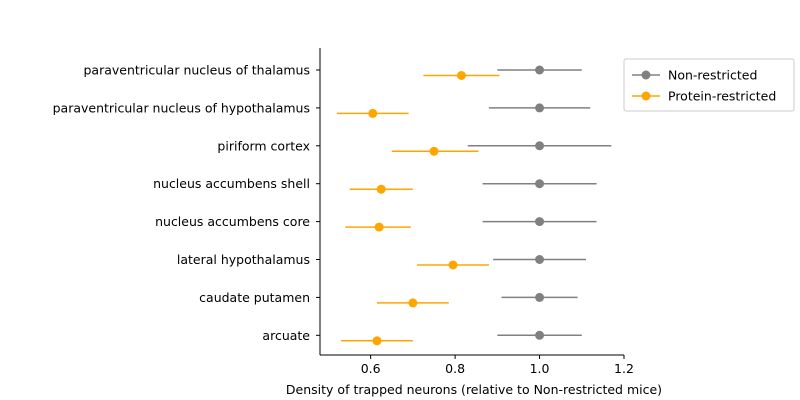 The height and width of the screenshot is (400, 800). What do you see at coordinates (624, 368) in the screenshot?
I see `x-tick-label: 1.2` at bounding box center [624, 368].